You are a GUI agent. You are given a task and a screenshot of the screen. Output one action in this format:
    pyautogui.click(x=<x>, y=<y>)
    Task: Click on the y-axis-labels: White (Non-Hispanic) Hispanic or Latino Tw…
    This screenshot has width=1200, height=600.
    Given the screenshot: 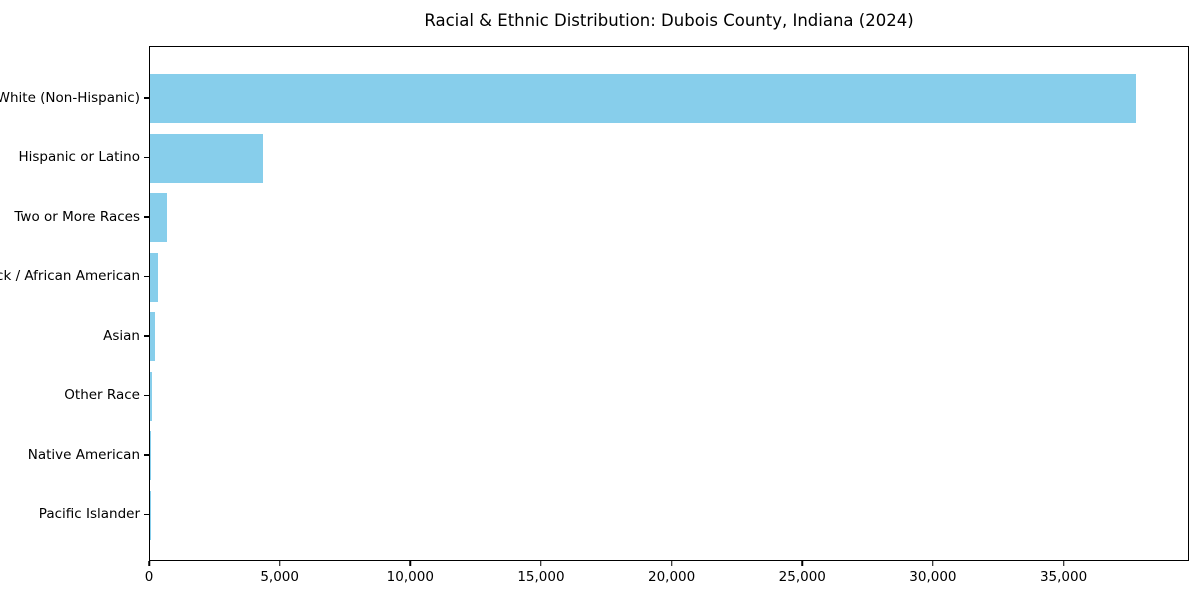 What is the action you would take?
    pyautogui.click(x=74, y=314)
    